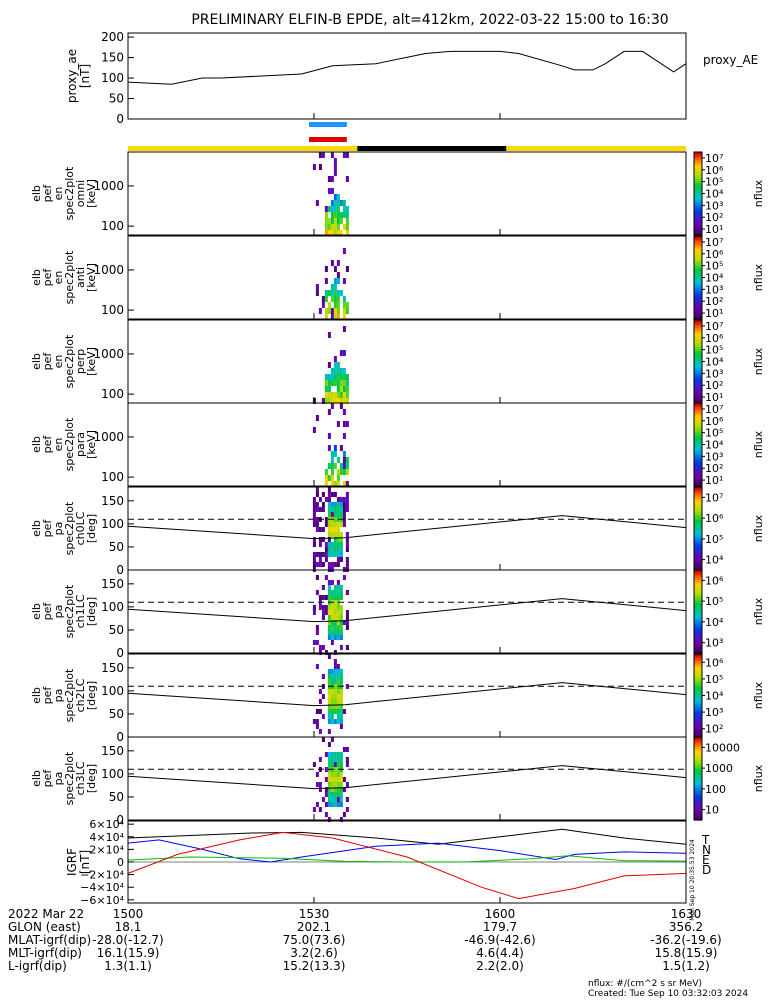  I want to click on igrf-series-d, so click(407, 865).